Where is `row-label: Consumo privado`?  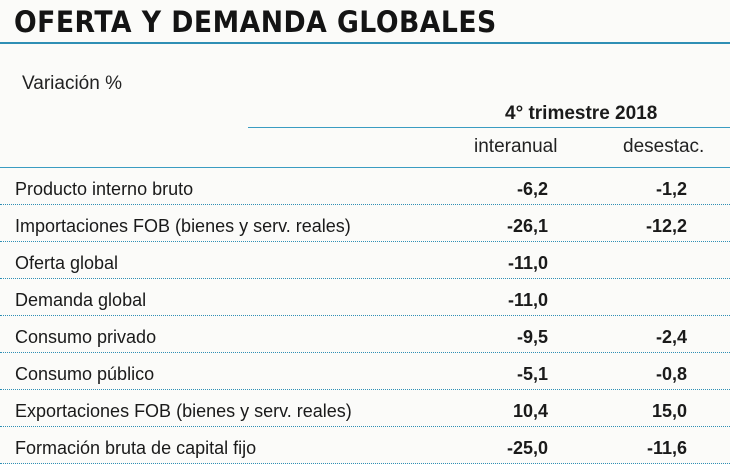 row-label: Consumo privado is located at coordinates (86, 337).